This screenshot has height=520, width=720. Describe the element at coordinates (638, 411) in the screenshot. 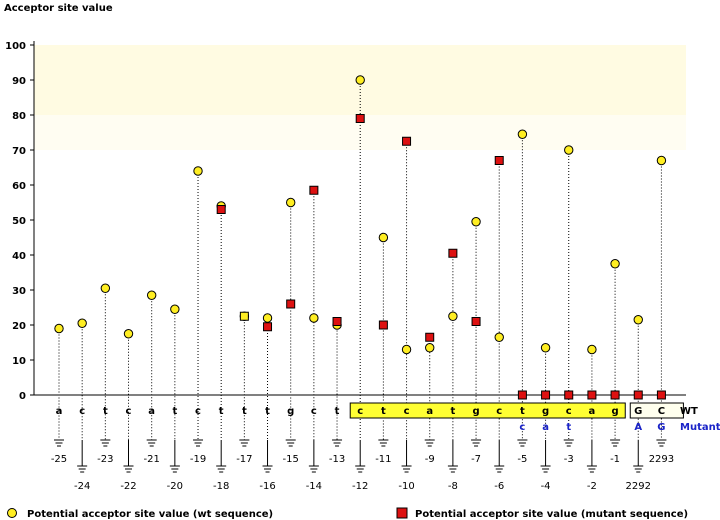

I see `wt-base: G` at that location.